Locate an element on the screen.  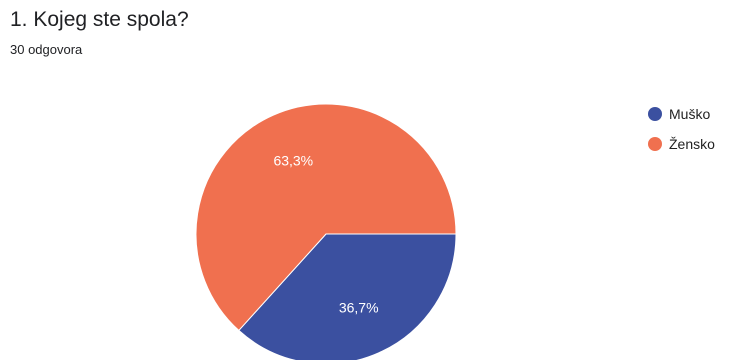
legend-item: Muško is located at coordinates (681, 113).